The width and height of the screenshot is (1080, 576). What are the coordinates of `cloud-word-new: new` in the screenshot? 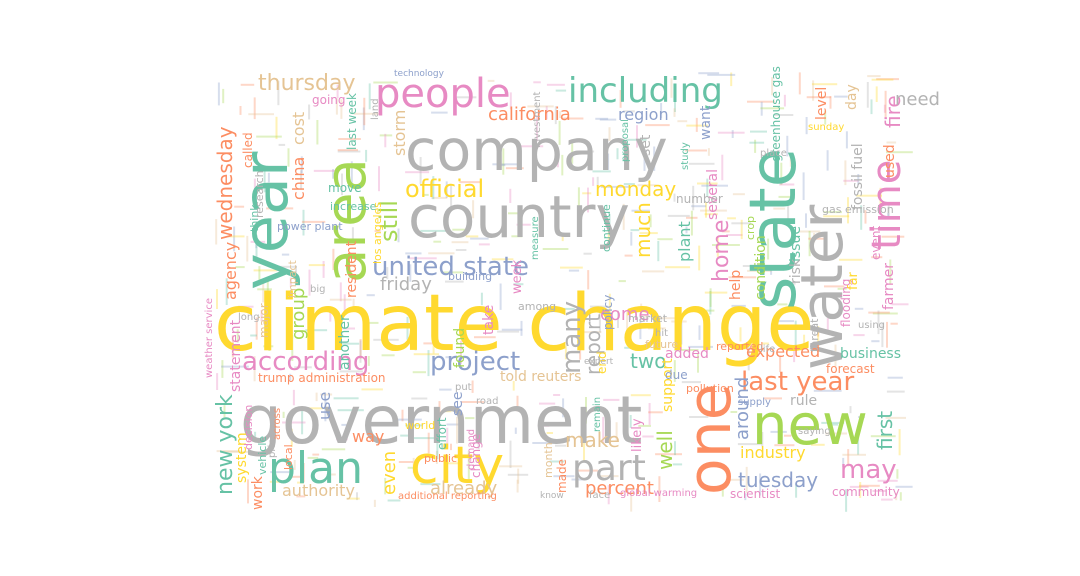 It's located at (810, 425).